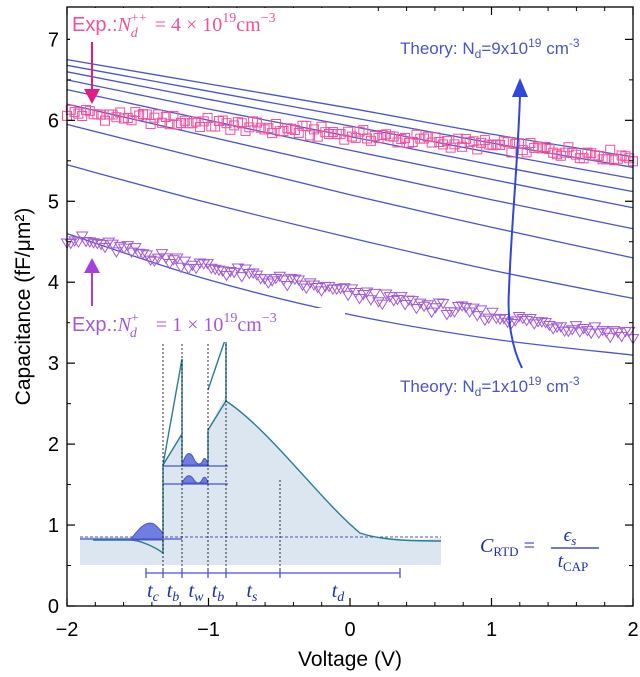 This screenshot has width=640, height=677. Describe the element at coordinates (134, 333) in the screenshot. I see `exp-low-sub: d` at that location.